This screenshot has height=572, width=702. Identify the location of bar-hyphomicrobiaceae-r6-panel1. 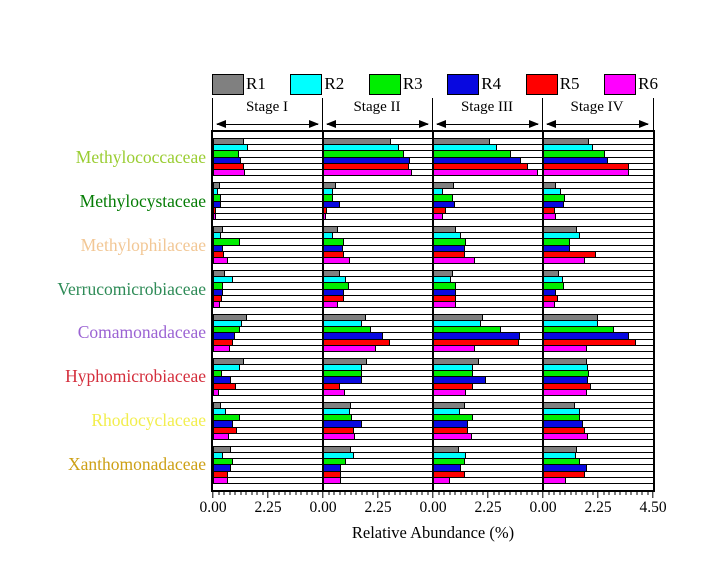
(216, 393).